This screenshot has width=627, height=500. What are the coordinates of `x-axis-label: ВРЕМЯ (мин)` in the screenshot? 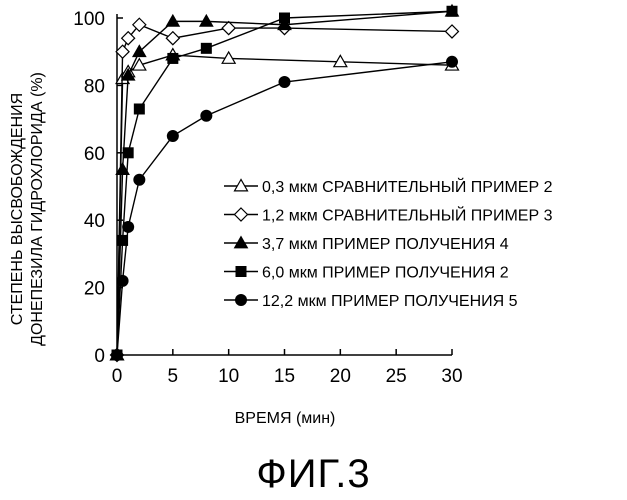 It's located at (285, 419).